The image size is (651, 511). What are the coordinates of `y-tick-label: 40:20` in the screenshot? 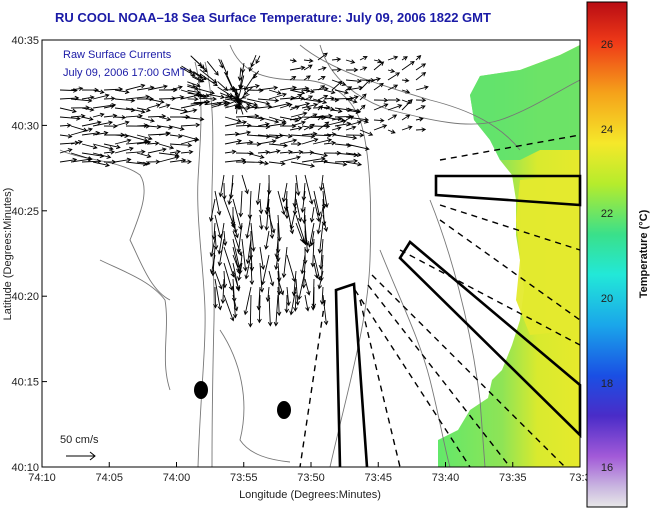 It's located at (25, 297).